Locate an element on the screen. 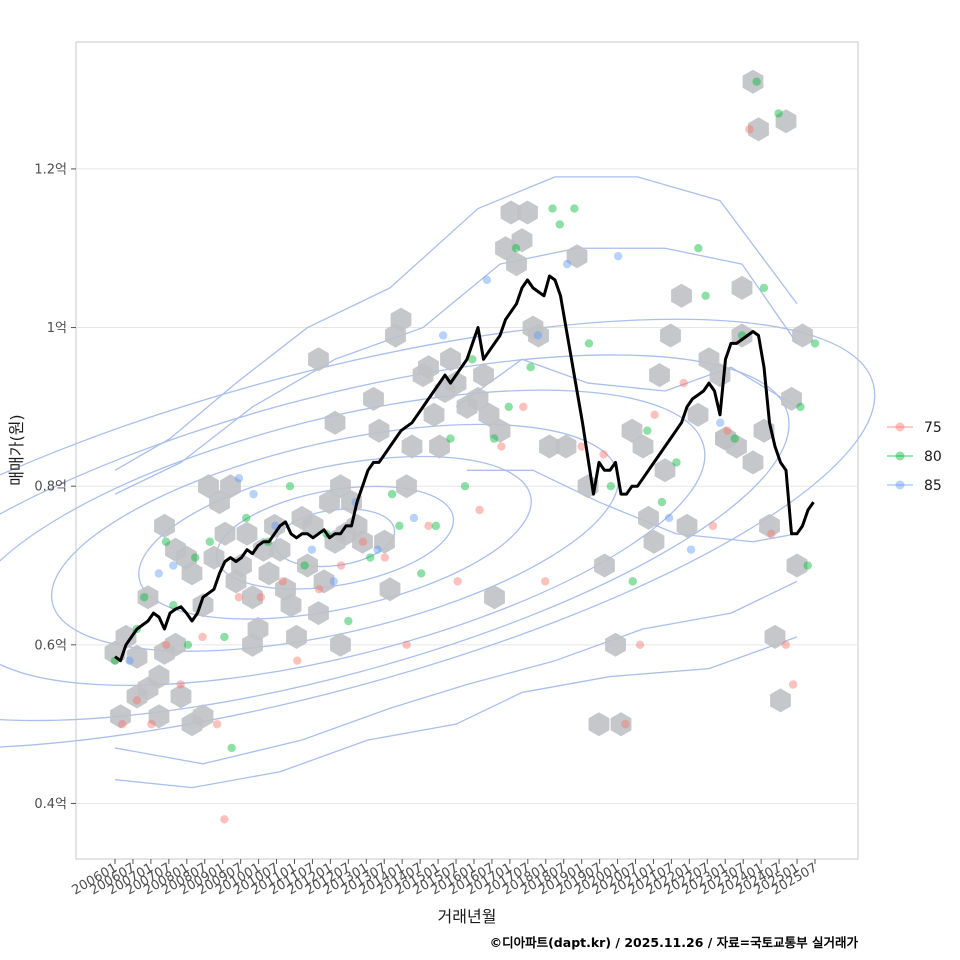 This screenshot has height=960, width=960. legend-label: 75 is located at coordinates (933, 428).